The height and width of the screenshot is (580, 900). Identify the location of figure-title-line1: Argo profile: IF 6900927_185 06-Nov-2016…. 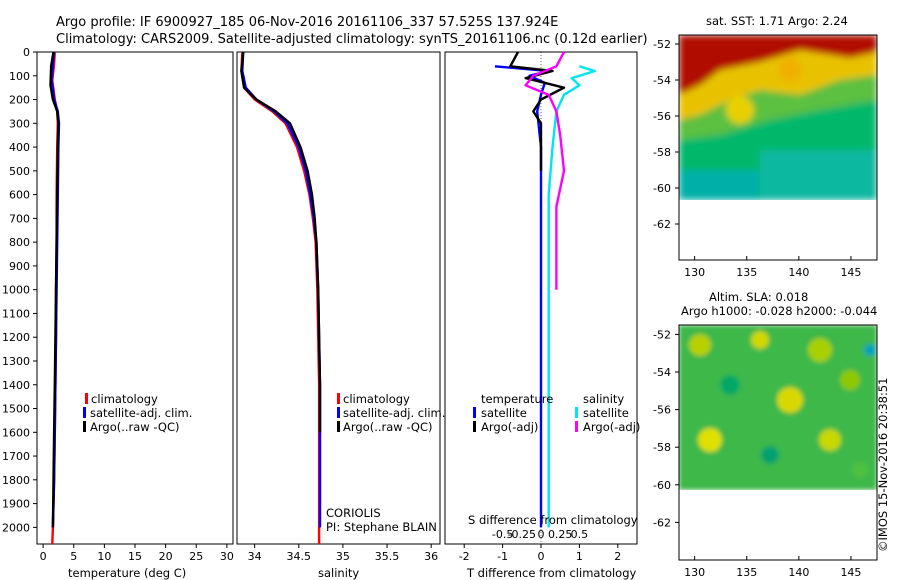
(307, 22).